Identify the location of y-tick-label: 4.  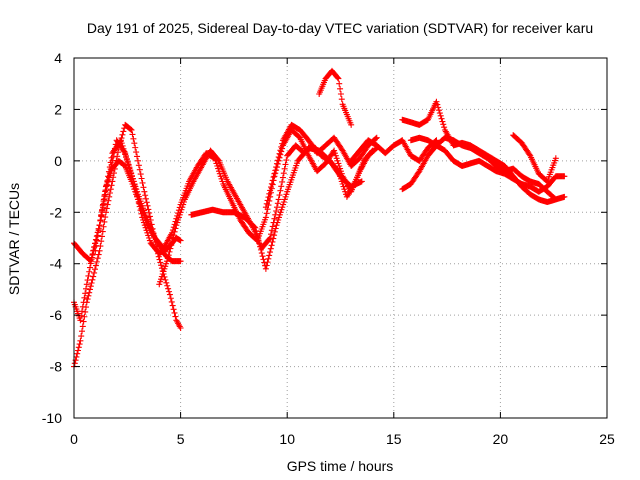
(58, 58).